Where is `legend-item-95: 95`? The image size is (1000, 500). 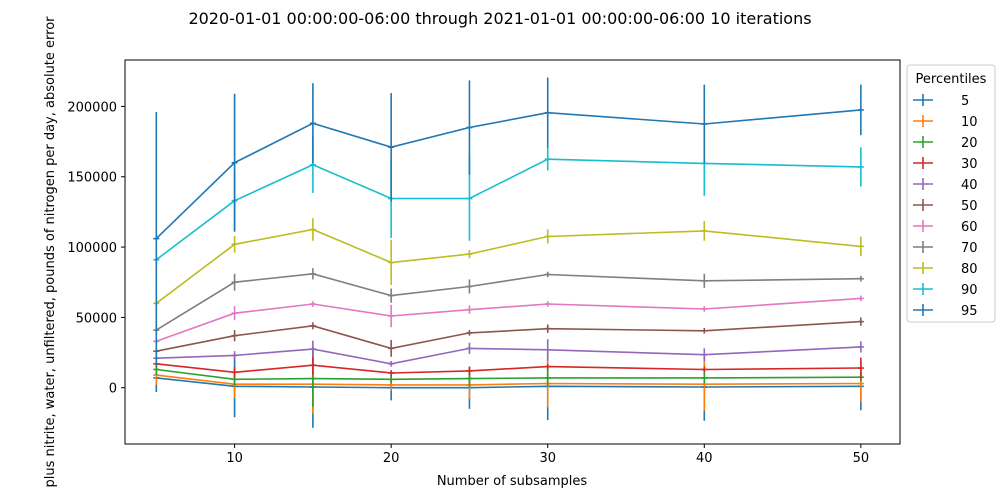
legend-item-95: 95 is located at coordinates (945, 311).